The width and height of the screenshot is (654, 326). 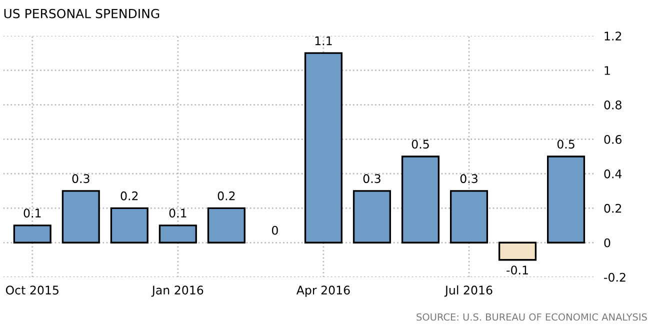 I want to click on x-tick-label: Apr 2016, so click(x=323, y=291).